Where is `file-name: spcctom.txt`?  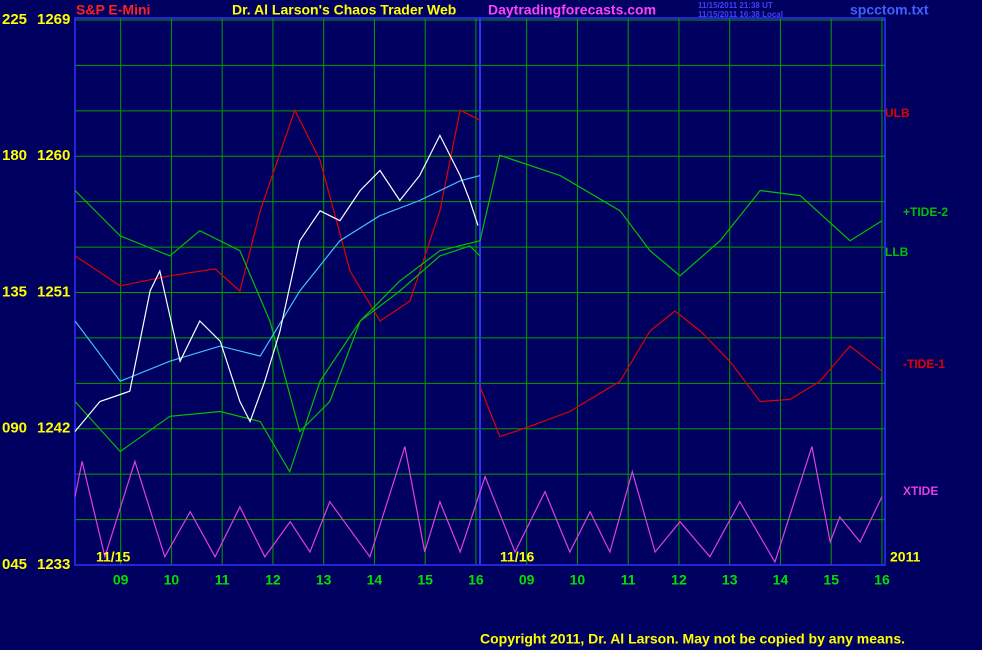 file-name: spcctom.txt is located at coordinates (889, 10).